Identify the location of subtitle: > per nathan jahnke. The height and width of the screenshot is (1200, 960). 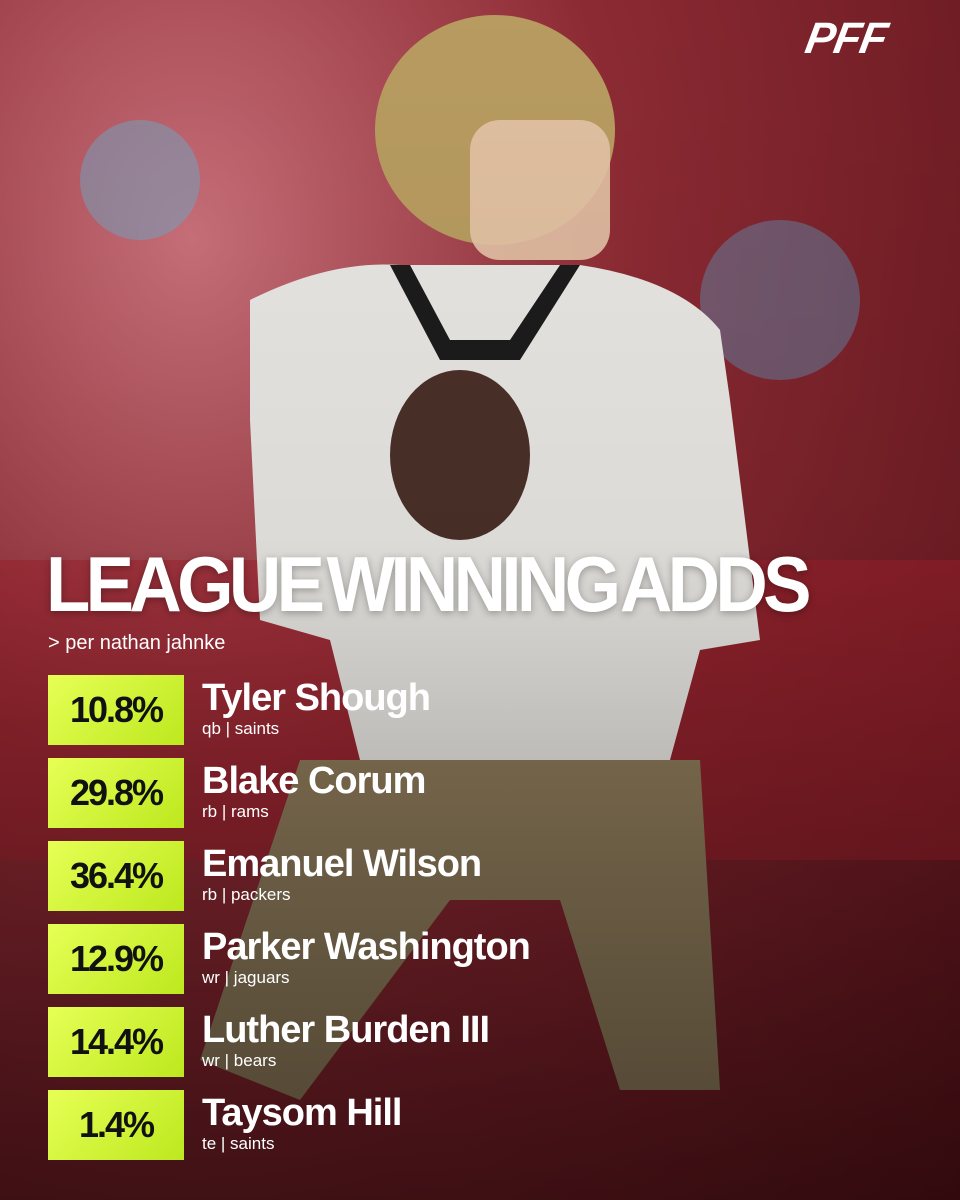
(137, 643).